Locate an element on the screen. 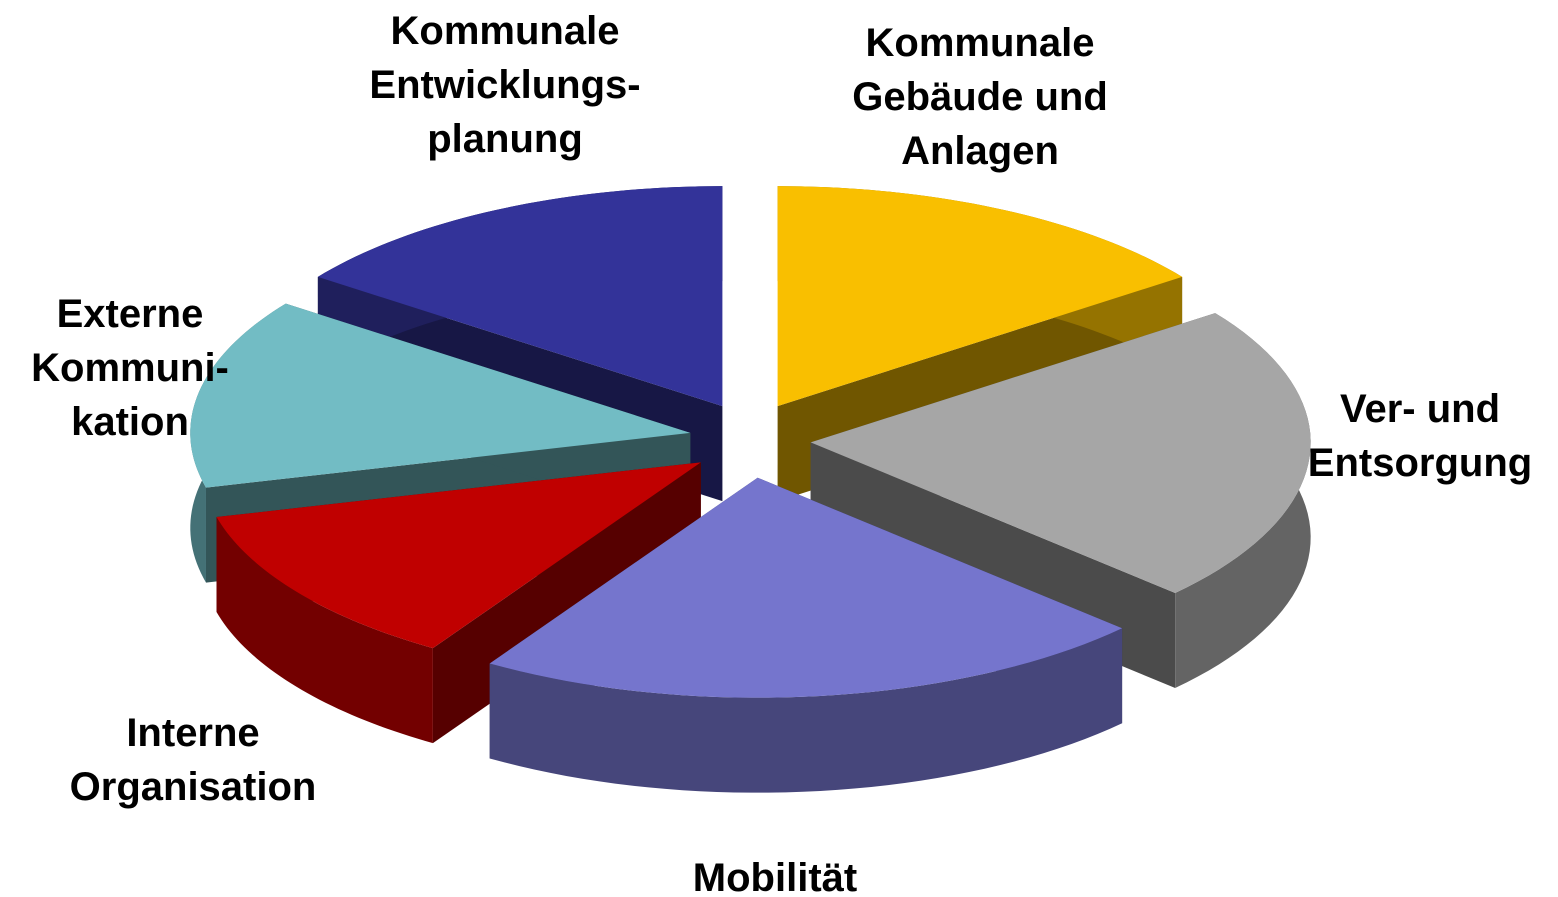 The width and height of the screenshot is (1558, 897). slice-label: Mobilität is located at coordinates (775, 876).